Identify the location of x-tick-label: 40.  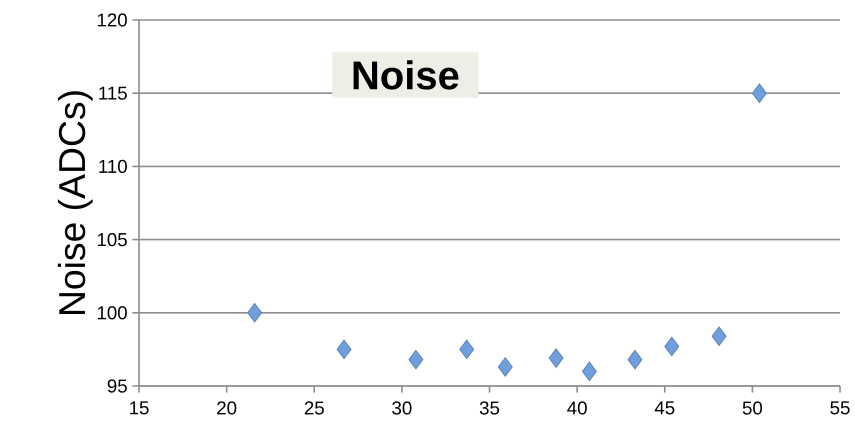
(577, 408).